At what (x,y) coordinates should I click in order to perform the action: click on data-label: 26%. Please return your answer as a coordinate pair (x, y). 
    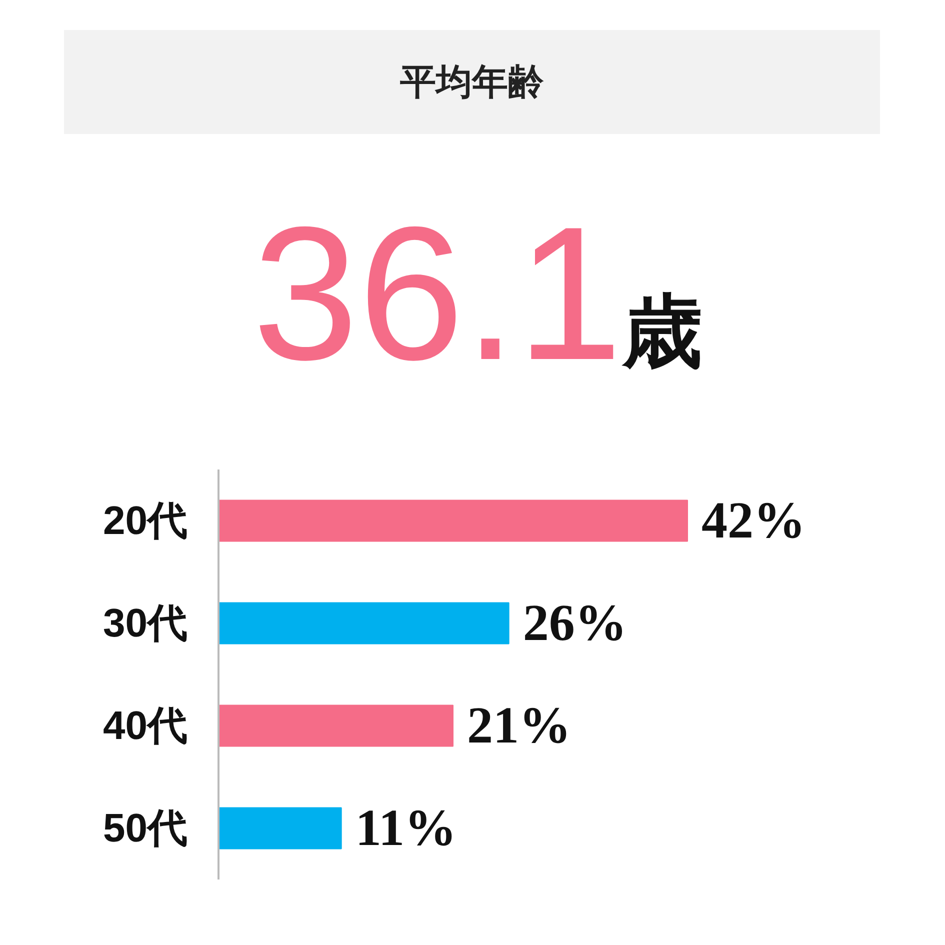
    Looking at the image, I should click on (574, 623).